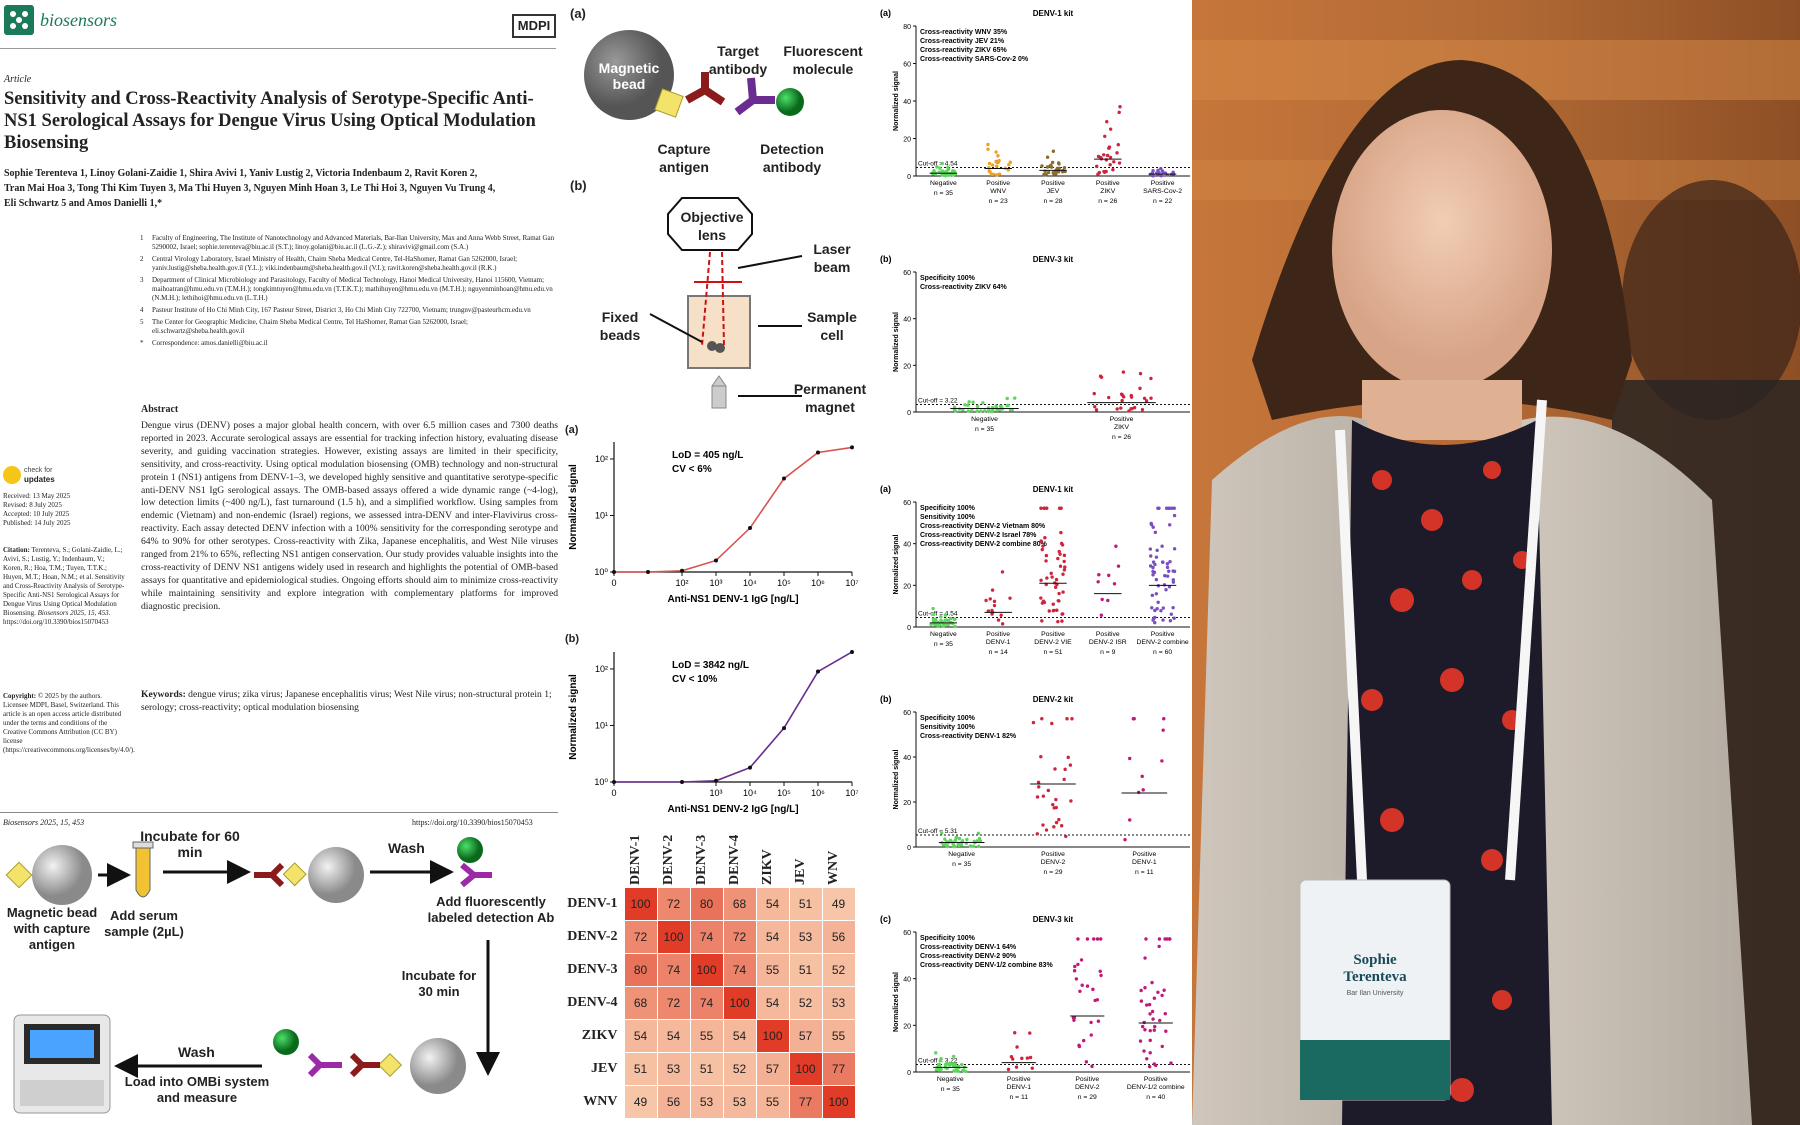 The width and height of the screenshot is (1800, 1125). I want to click on heatmap-cell: 77, so click(838, 1069).